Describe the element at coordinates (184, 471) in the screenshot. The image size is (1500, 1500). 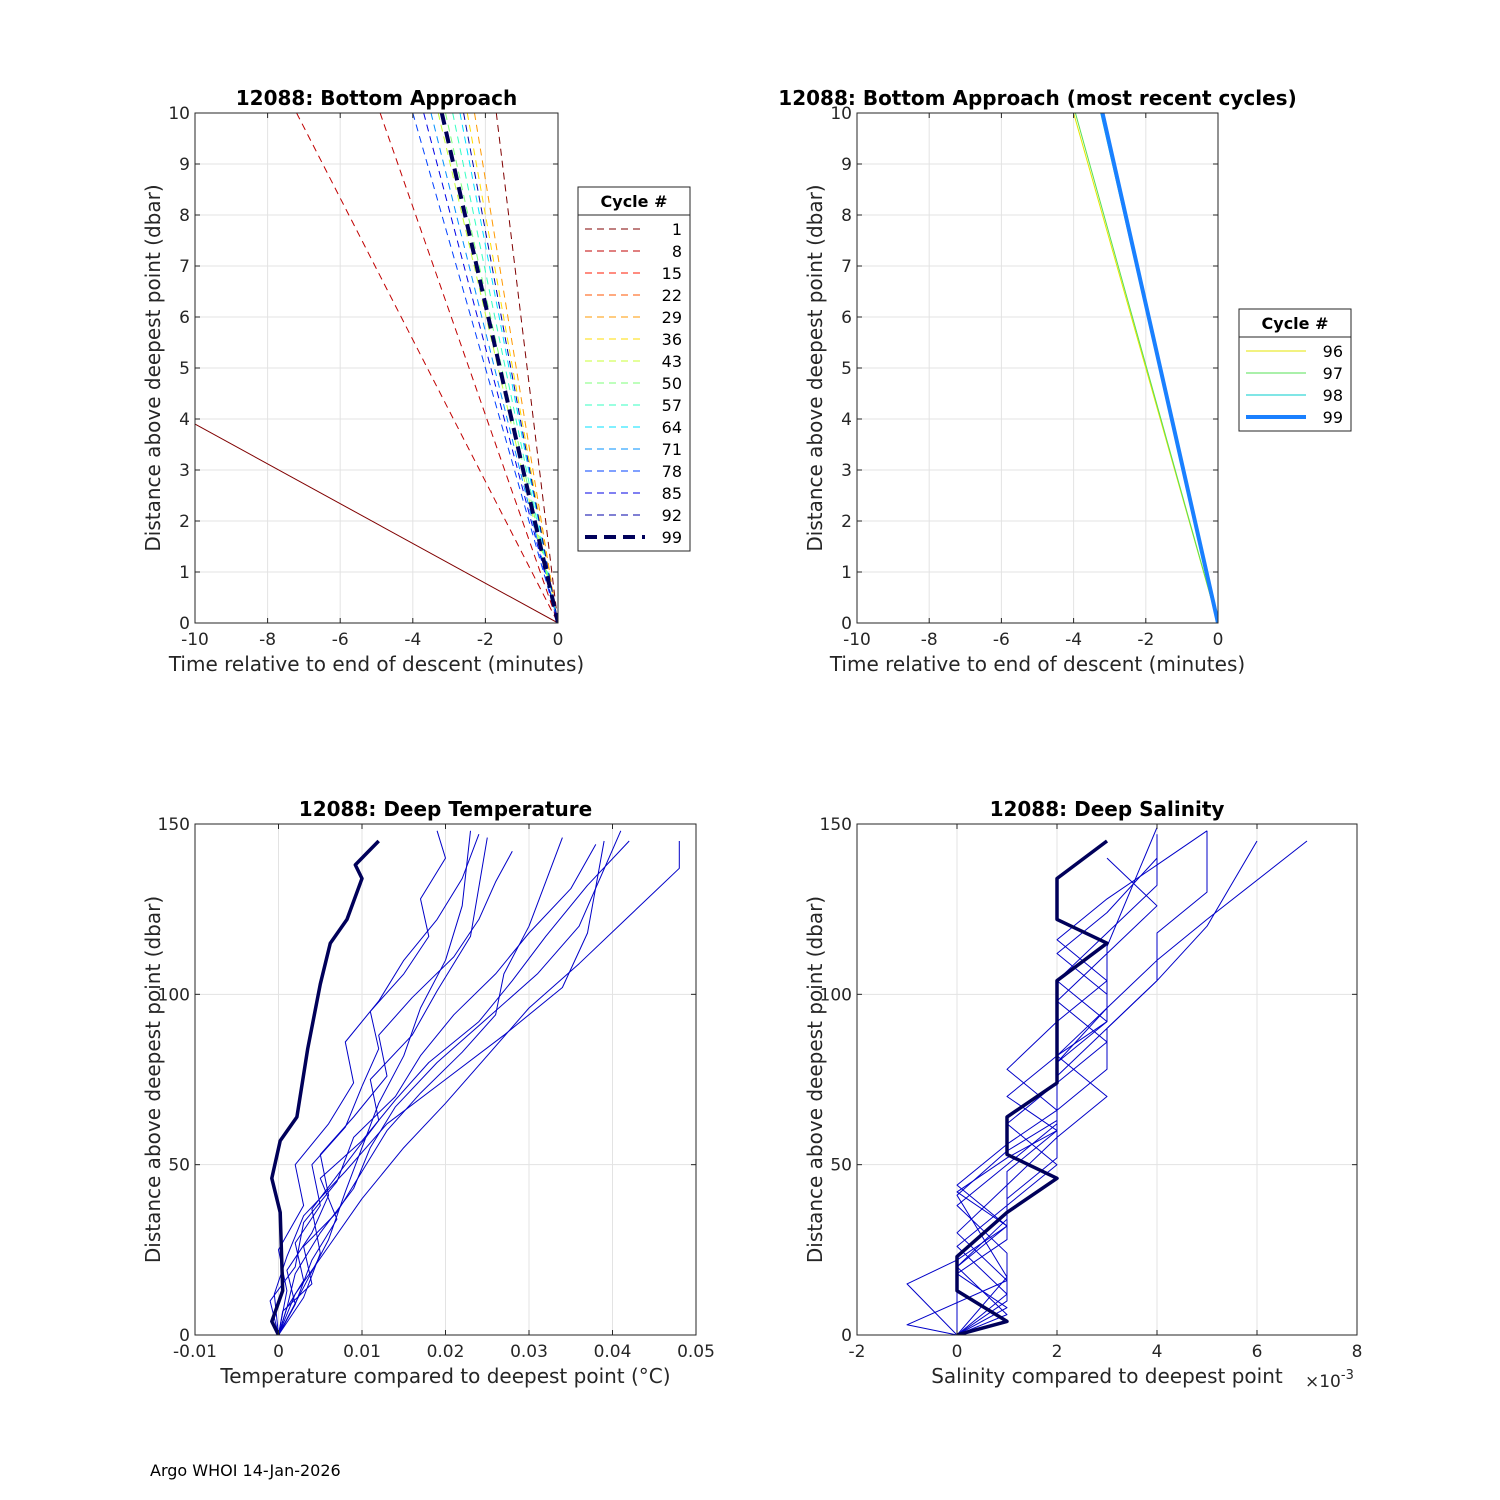
I see `bottom-approach-ytick-label-3: 3` at that location.